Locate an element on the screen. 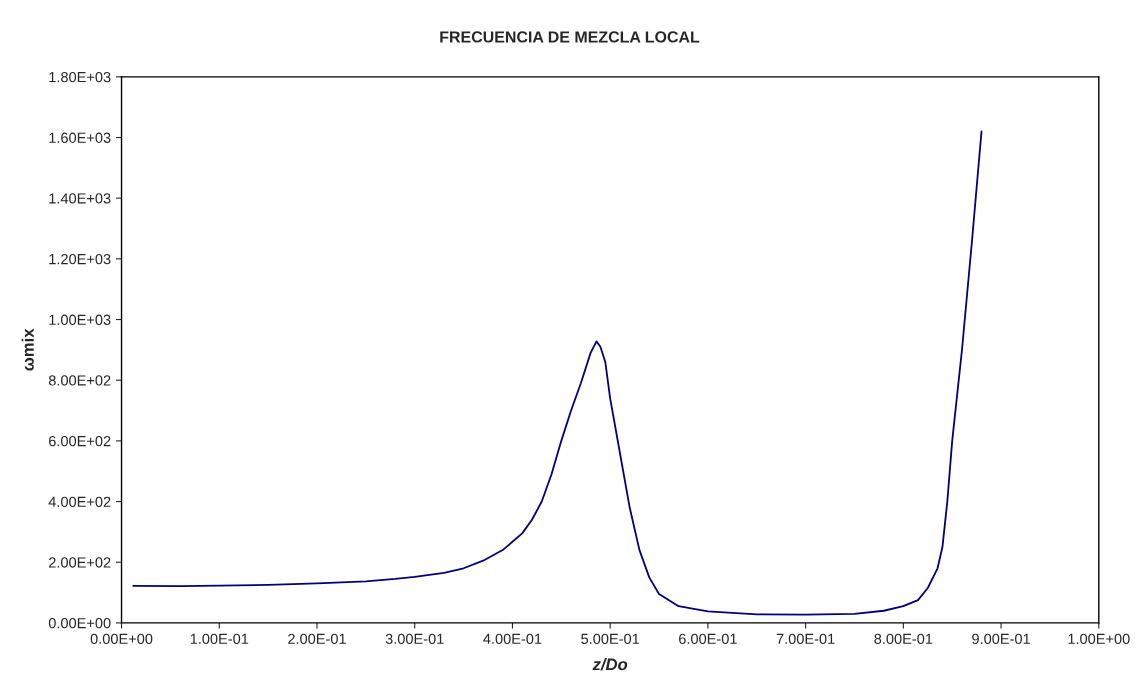  y-tick-label: 1.80E+03 is located at coordinates (80, 77).